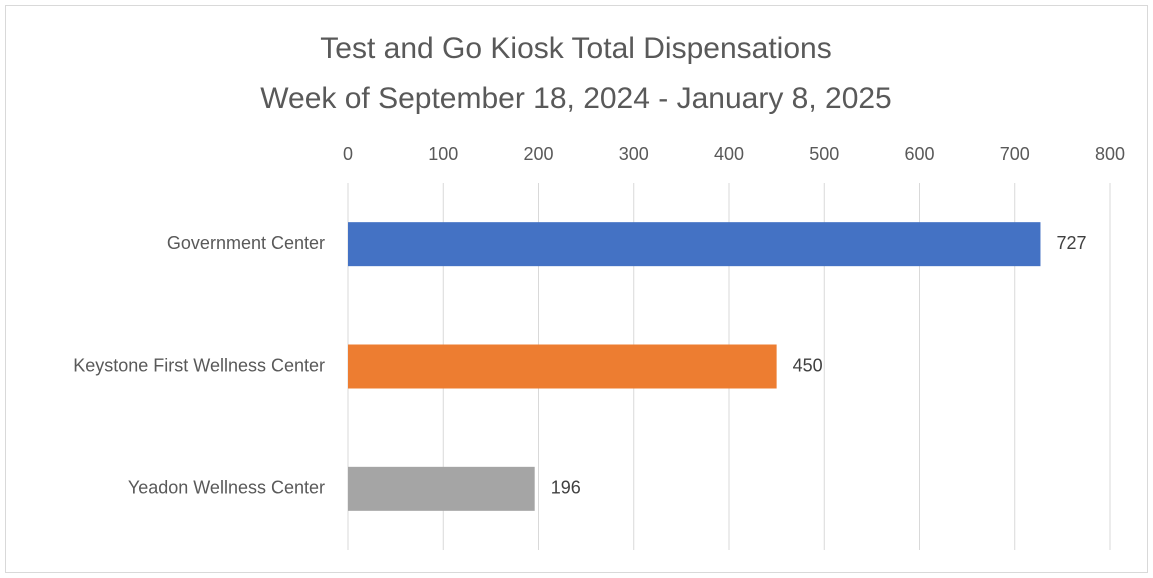 The image size is (1153, 578). I want to click on x-tick-label: 200, so click(538, 154).